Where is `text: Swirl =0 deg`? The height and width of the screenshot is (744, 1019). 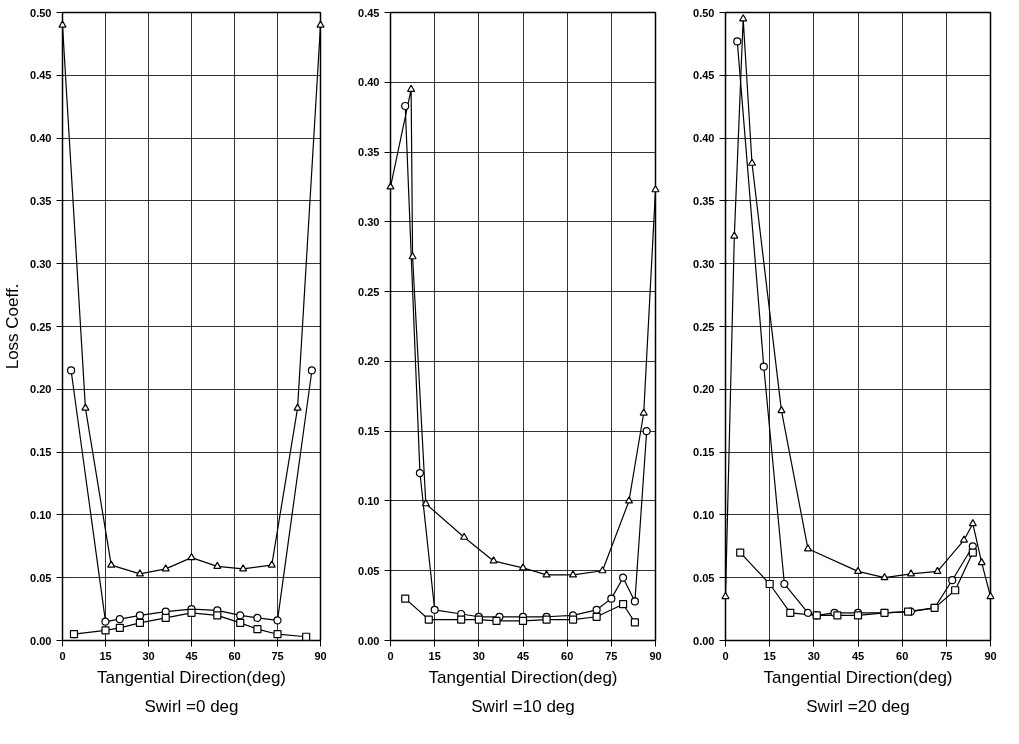
text: Swirl =0 deg is located at coordinates (191, 706).